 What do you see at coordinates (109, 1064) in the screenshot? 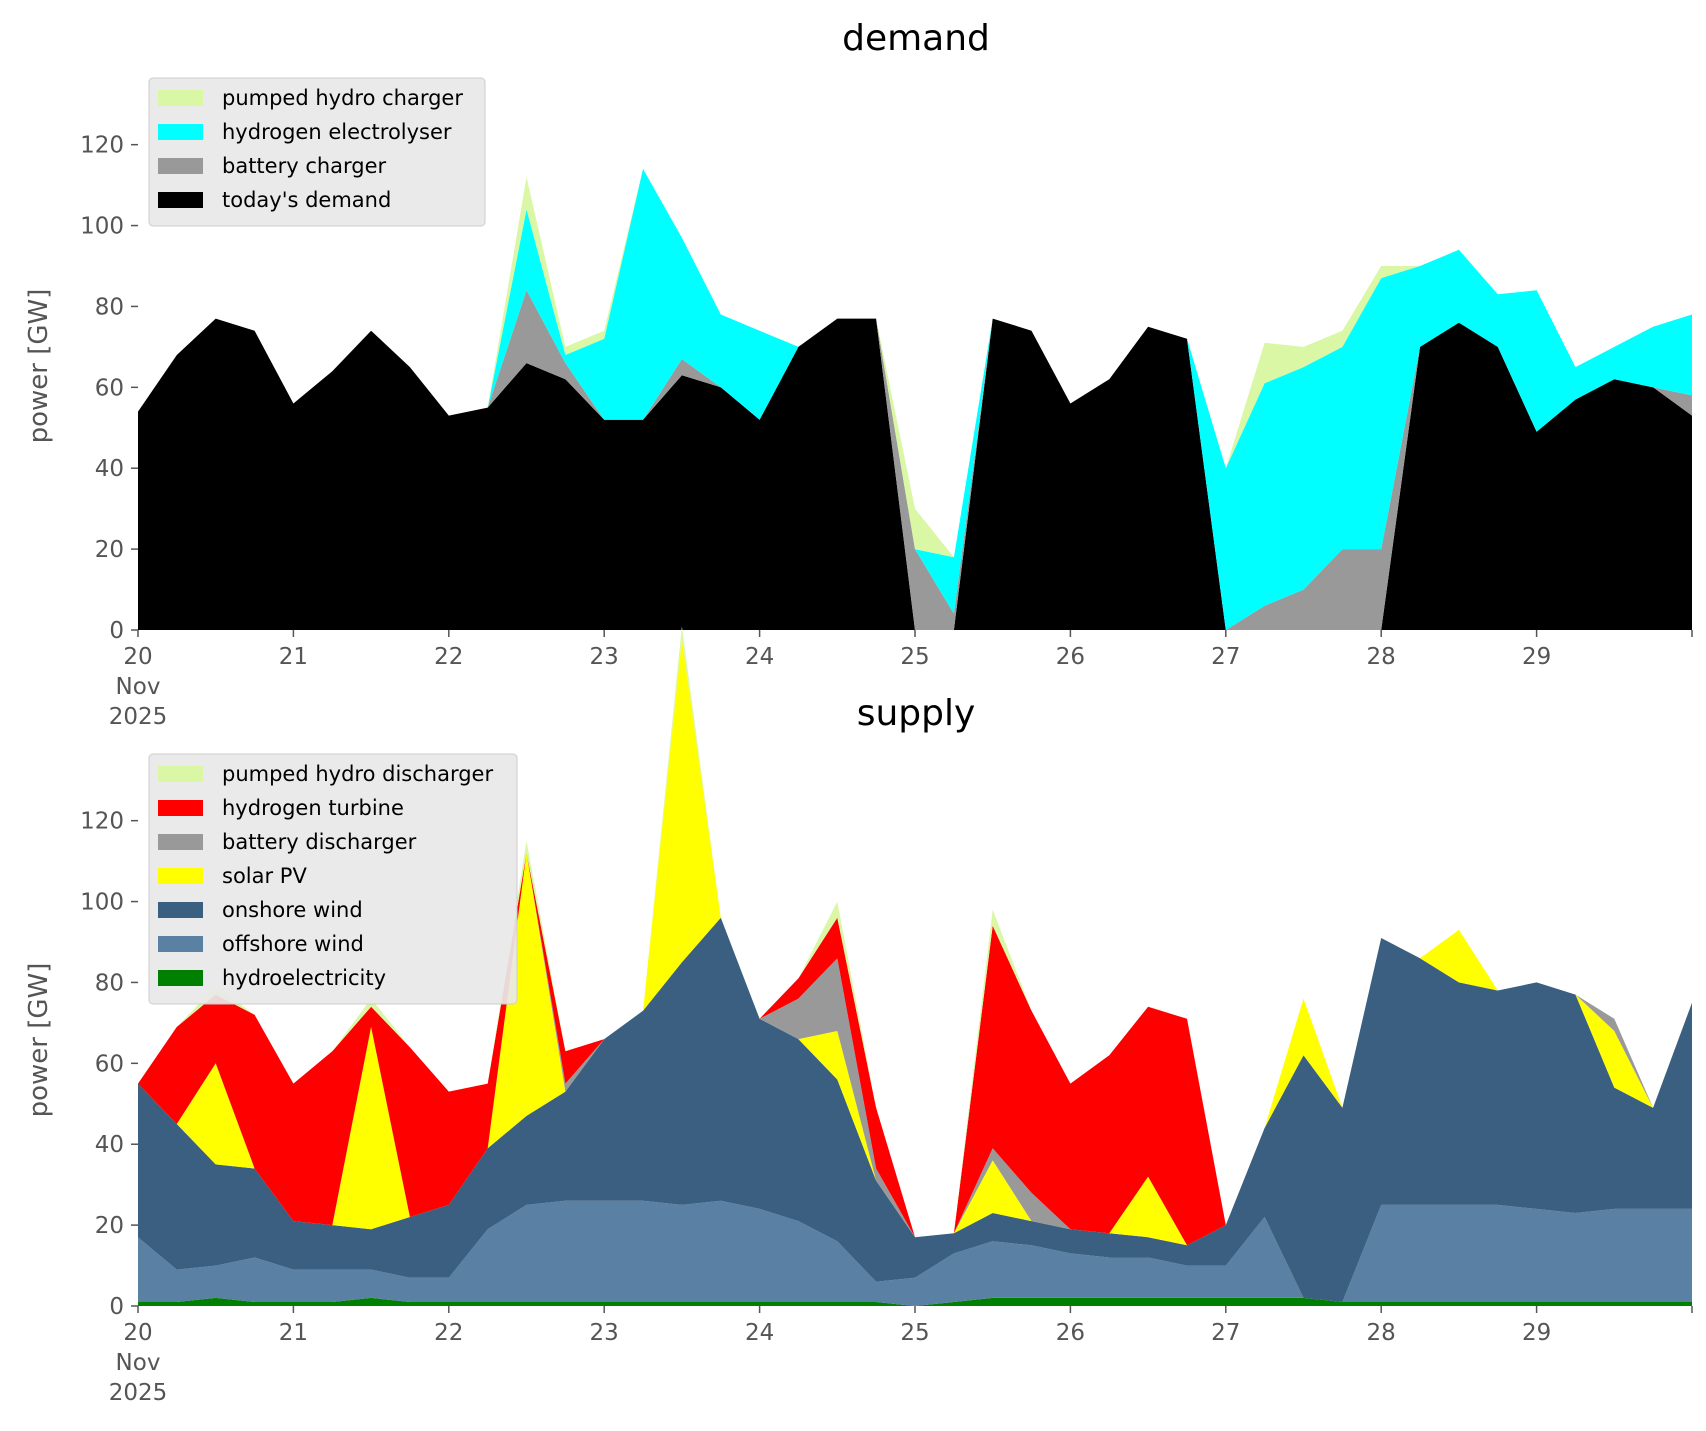
I see `supply-y-tick-label: 60` at bounding box center [109, 1064].